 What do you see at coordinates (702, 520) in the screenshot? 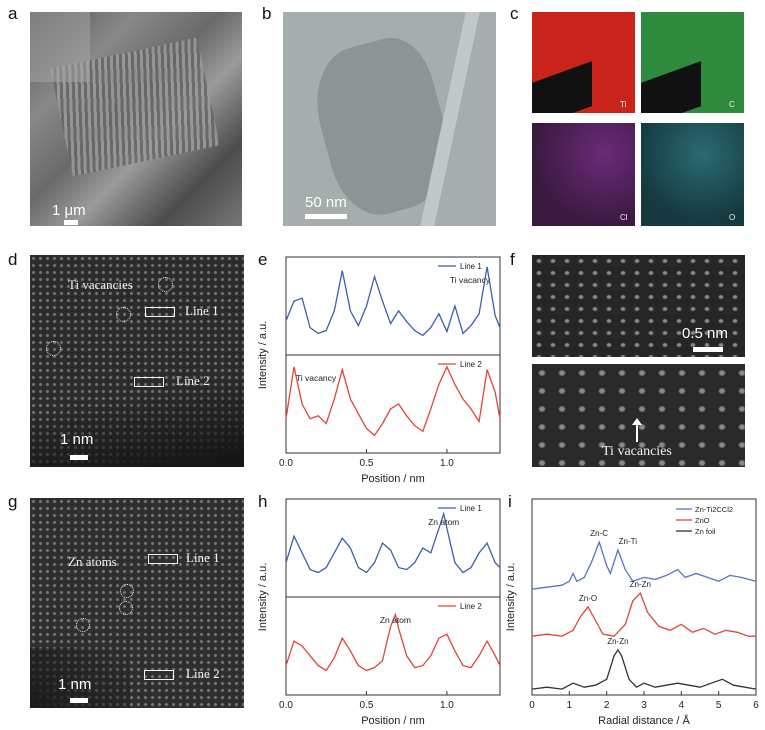
I see `legend-label: ZnO` at bounding box center [702, 520].